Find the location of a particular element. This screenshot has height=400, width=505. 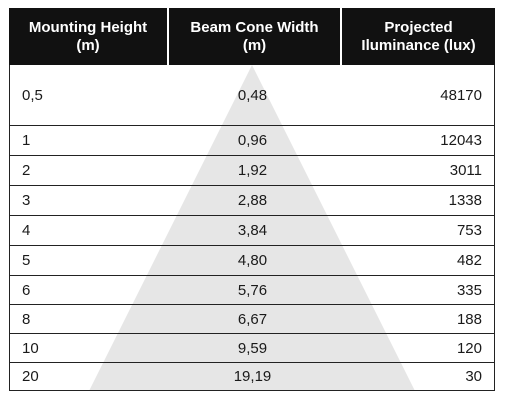

header-projected-illuminance-line2: Iluminance (lux) is located at coordinates (418, 45).